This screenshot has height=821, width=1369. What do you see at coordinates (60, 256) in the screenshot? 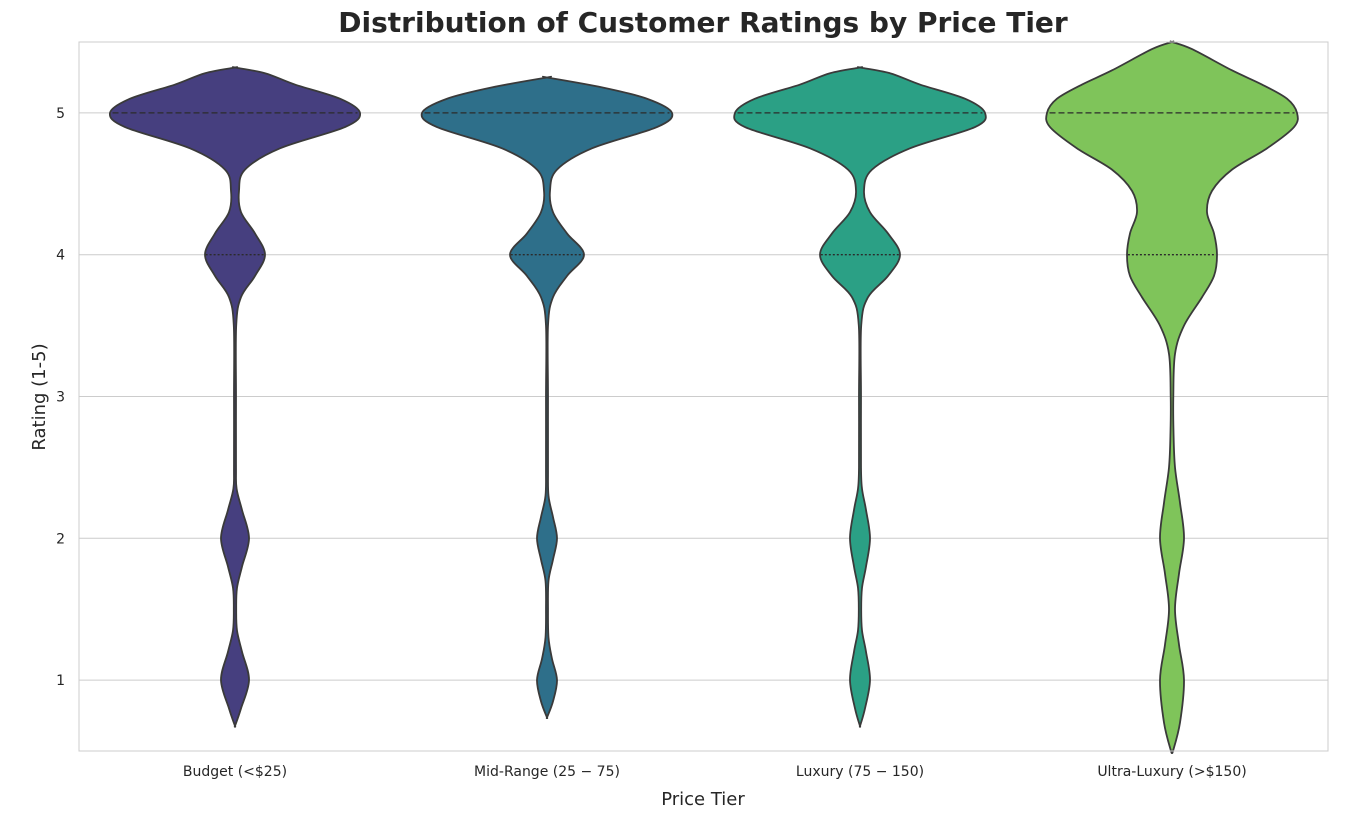
I see `y-tick-label-4: 4` at bounding box center [60, 256].